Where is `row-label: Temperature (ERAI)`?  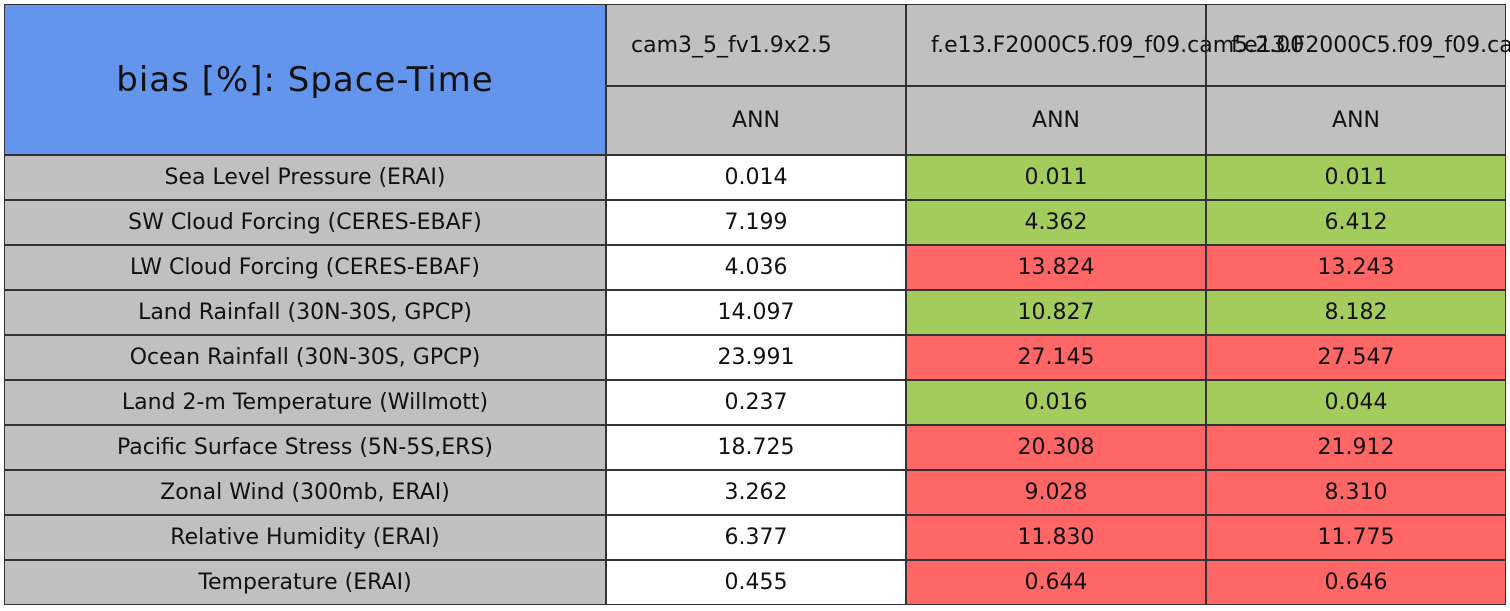 row-label: Temperature (ERAI) is located at coordinates (305, 582).